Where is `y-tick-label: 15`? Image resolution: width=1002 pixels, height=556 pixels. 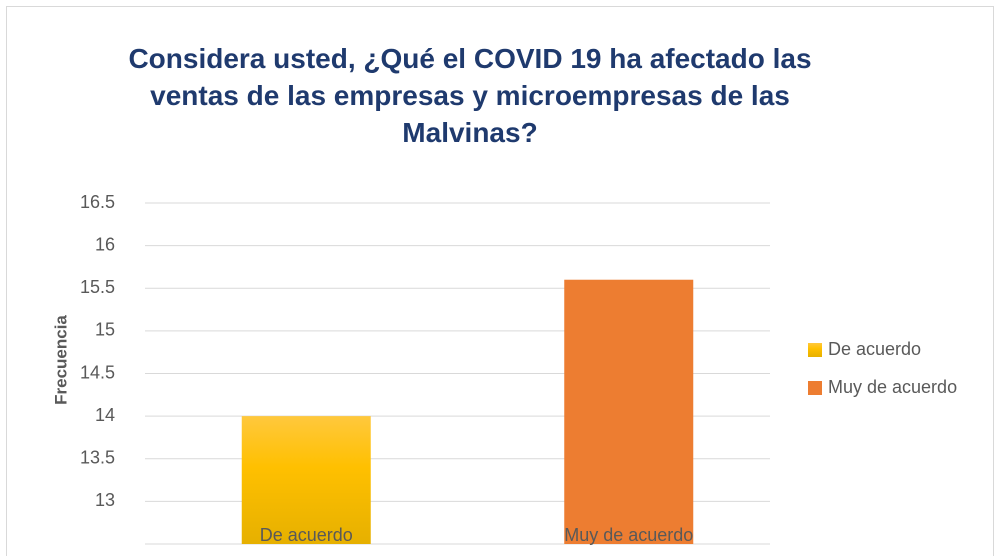
y-tick-label: 15 is located at coordinates (105, 330).